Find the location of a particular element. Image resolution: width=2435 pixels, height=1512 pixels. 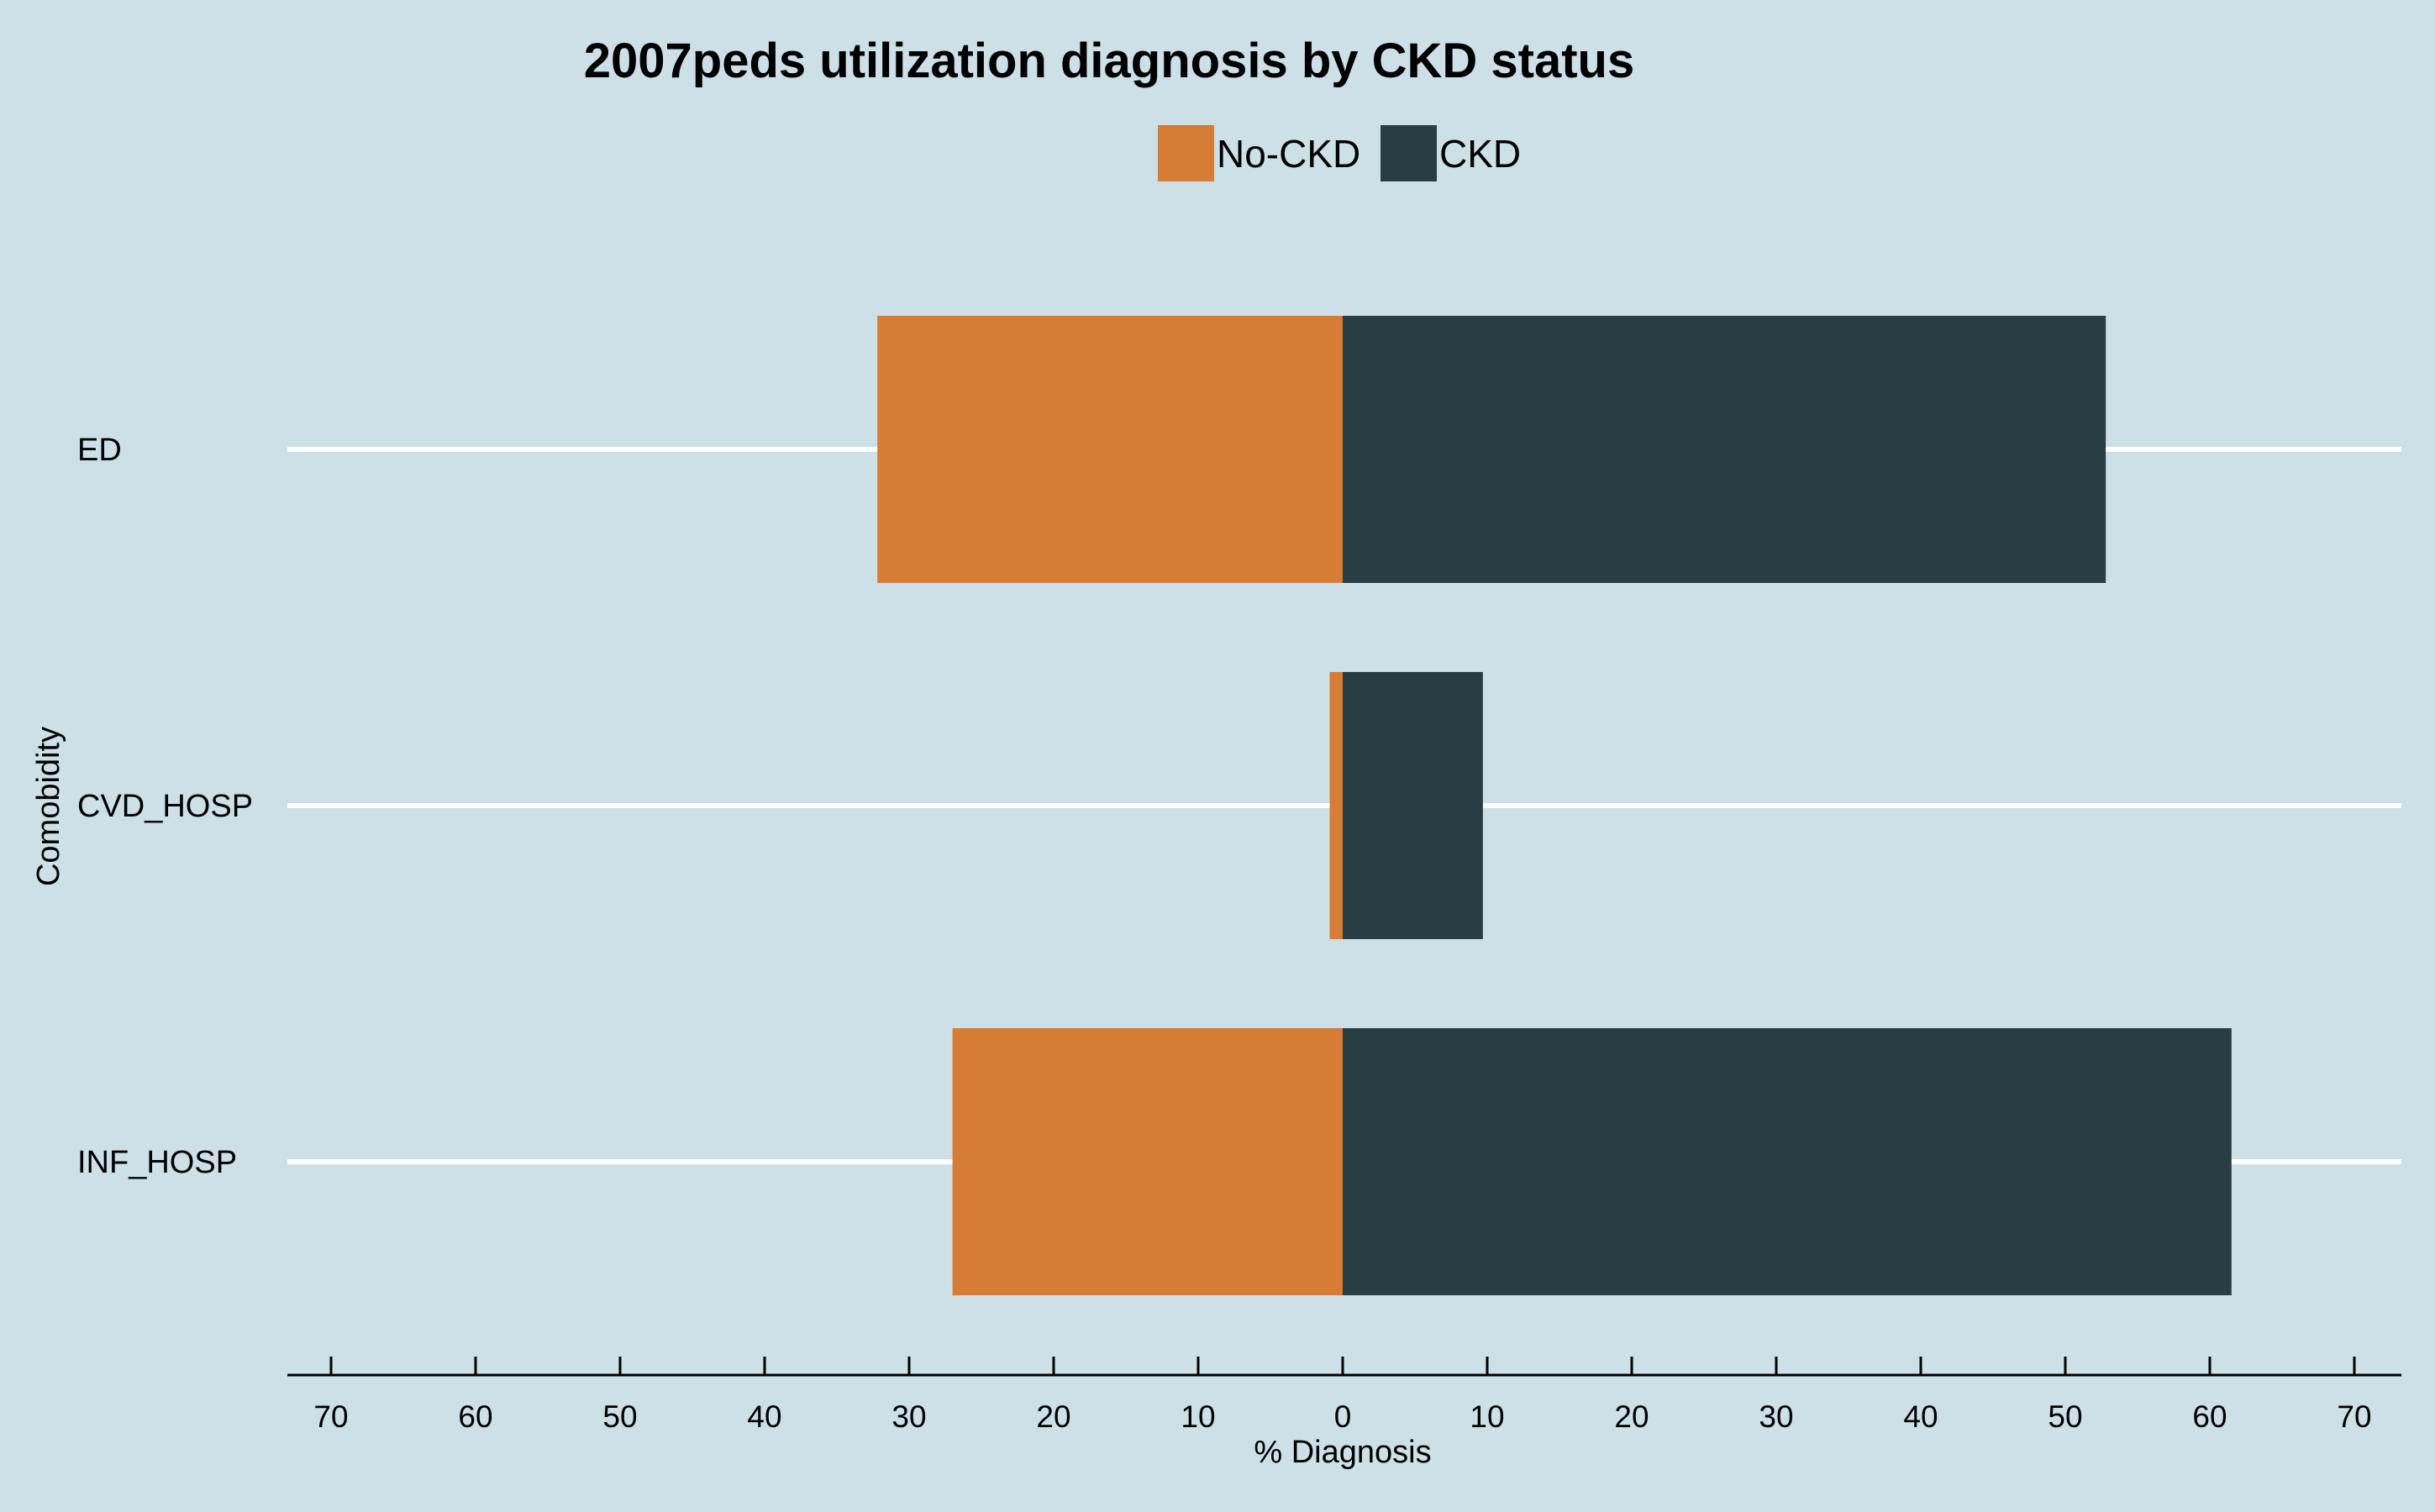

category-label-inf-hosp: INF_HOSP is located at coordinates (157, 1162).